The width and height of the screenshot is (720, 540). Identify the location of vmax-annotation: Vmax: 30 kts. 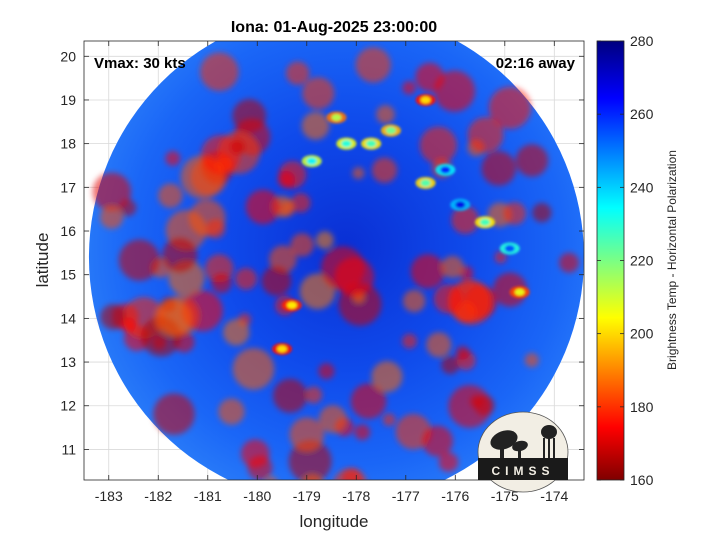
(140, 63).